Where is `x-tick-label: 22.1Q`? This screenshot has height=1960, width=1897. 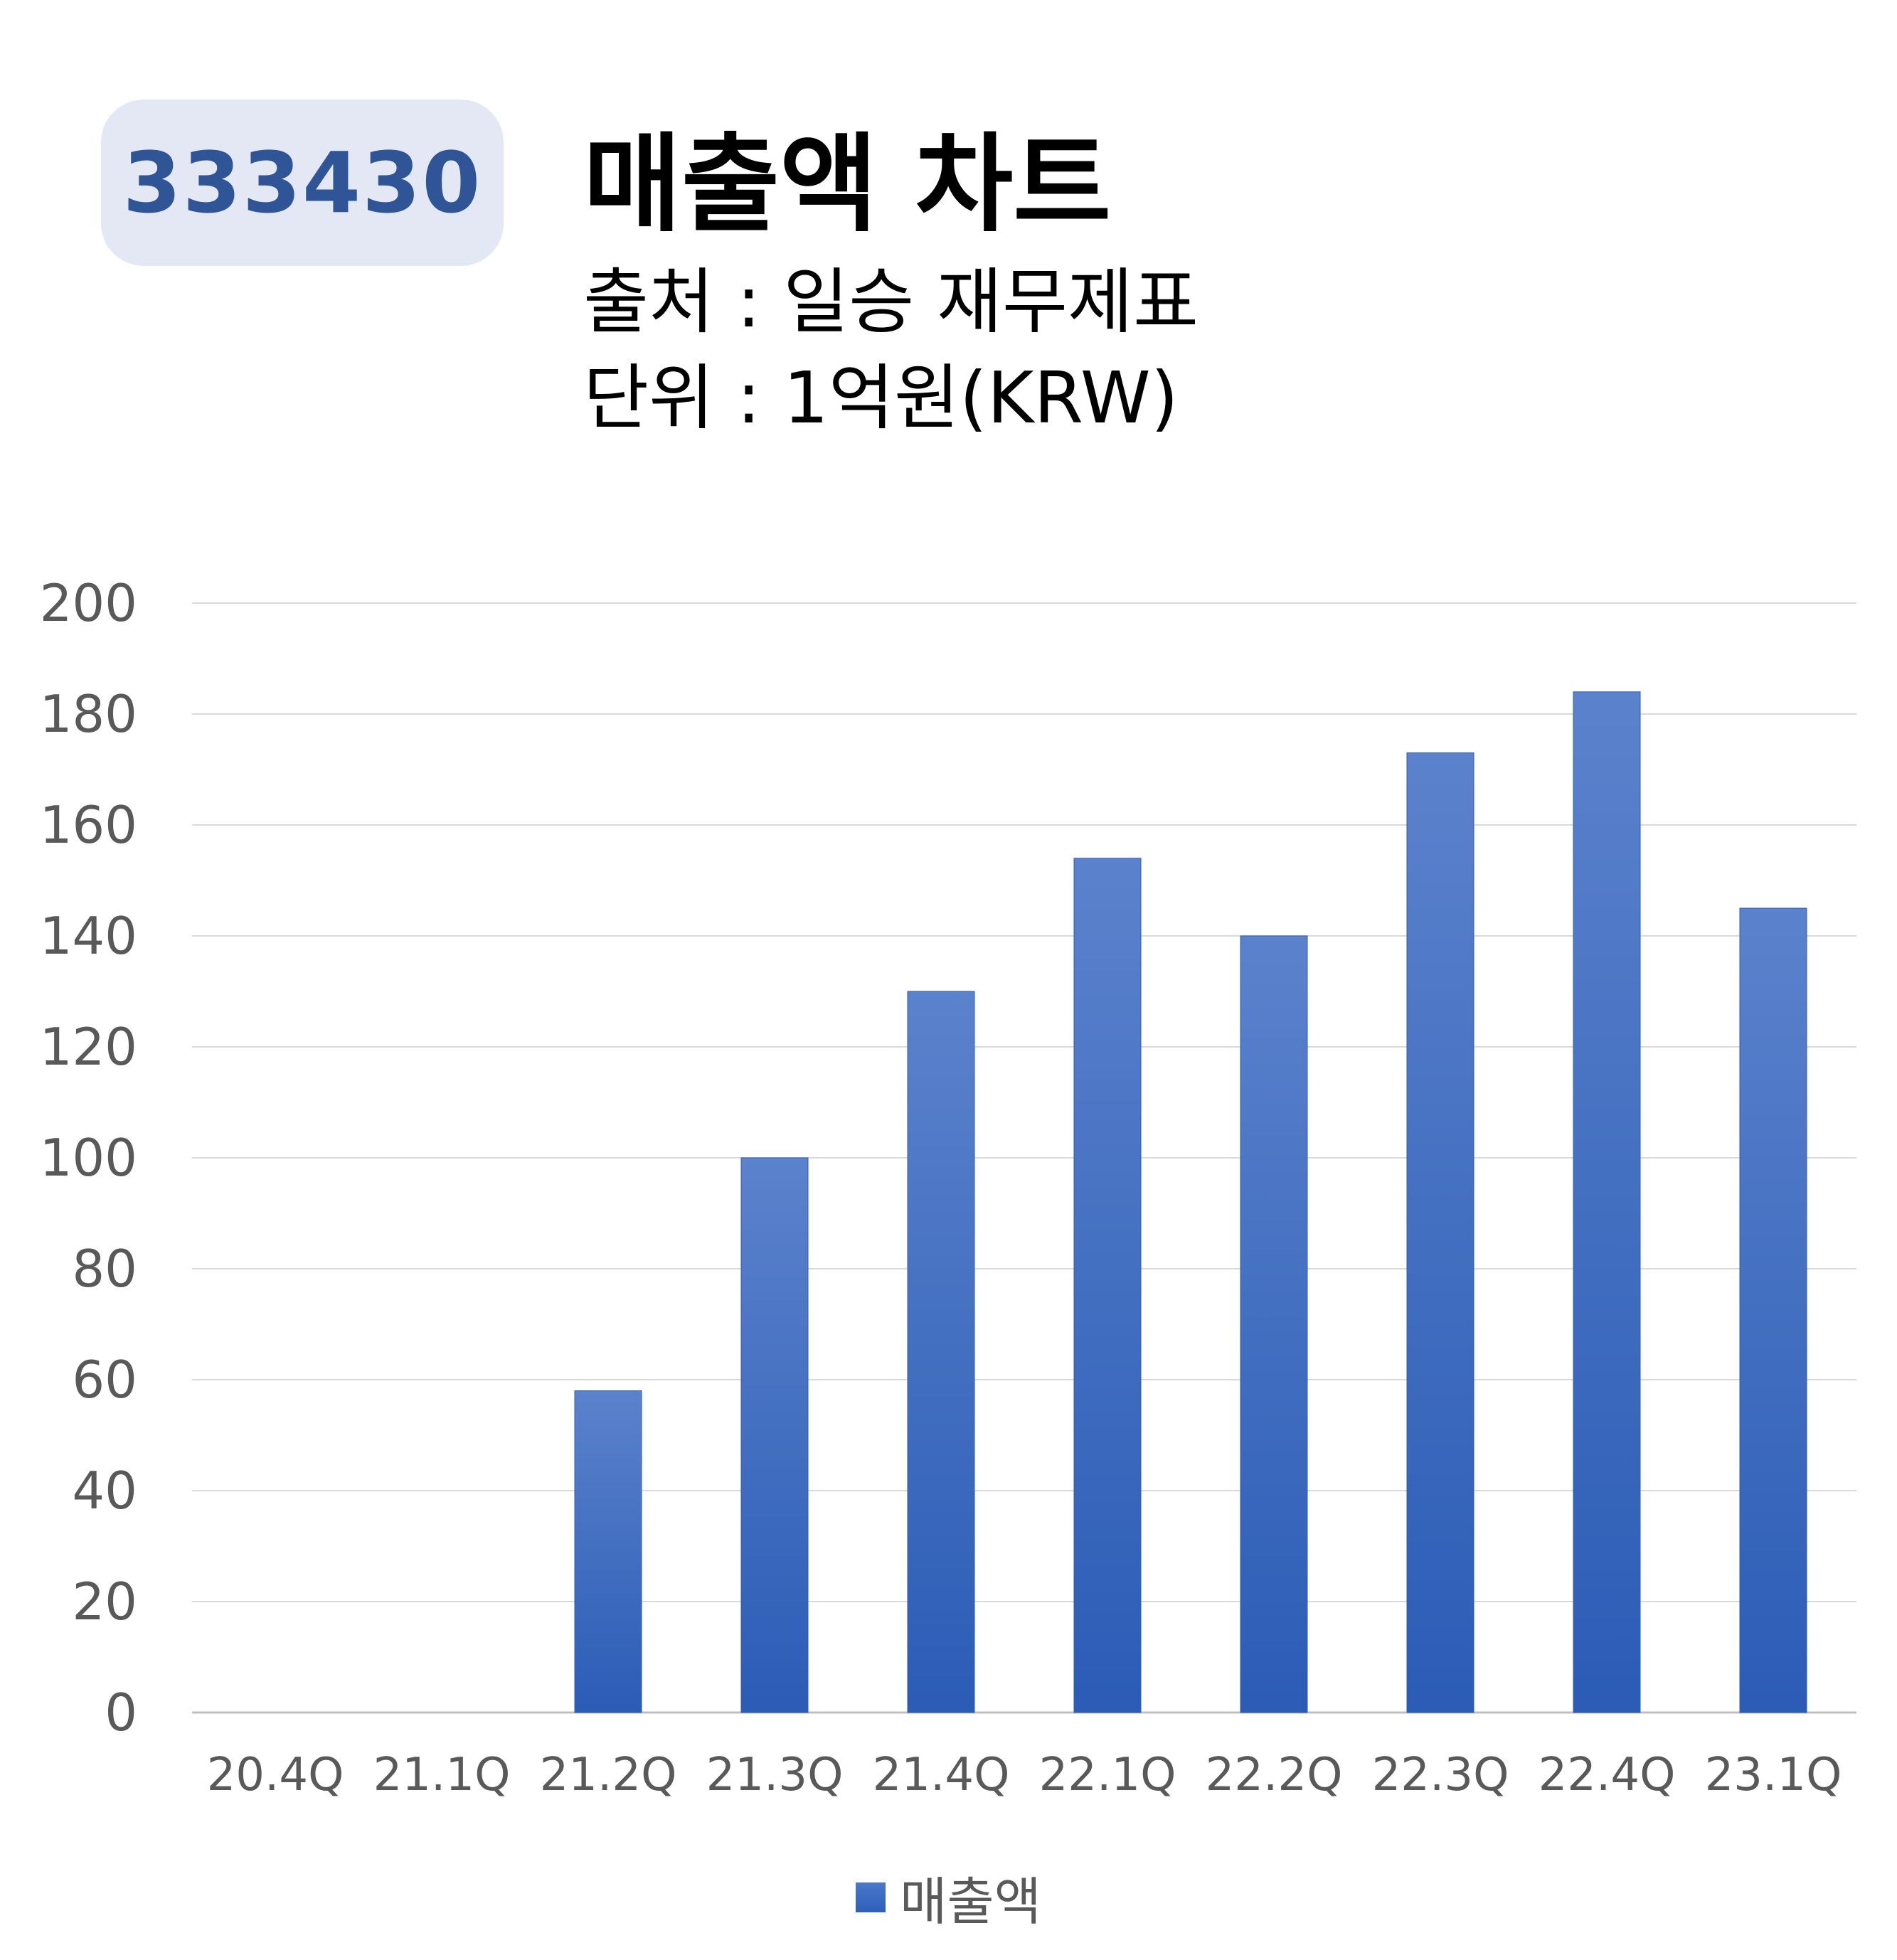
x-tick-label: 22.1Q is located at coordinates (1107, 1775).